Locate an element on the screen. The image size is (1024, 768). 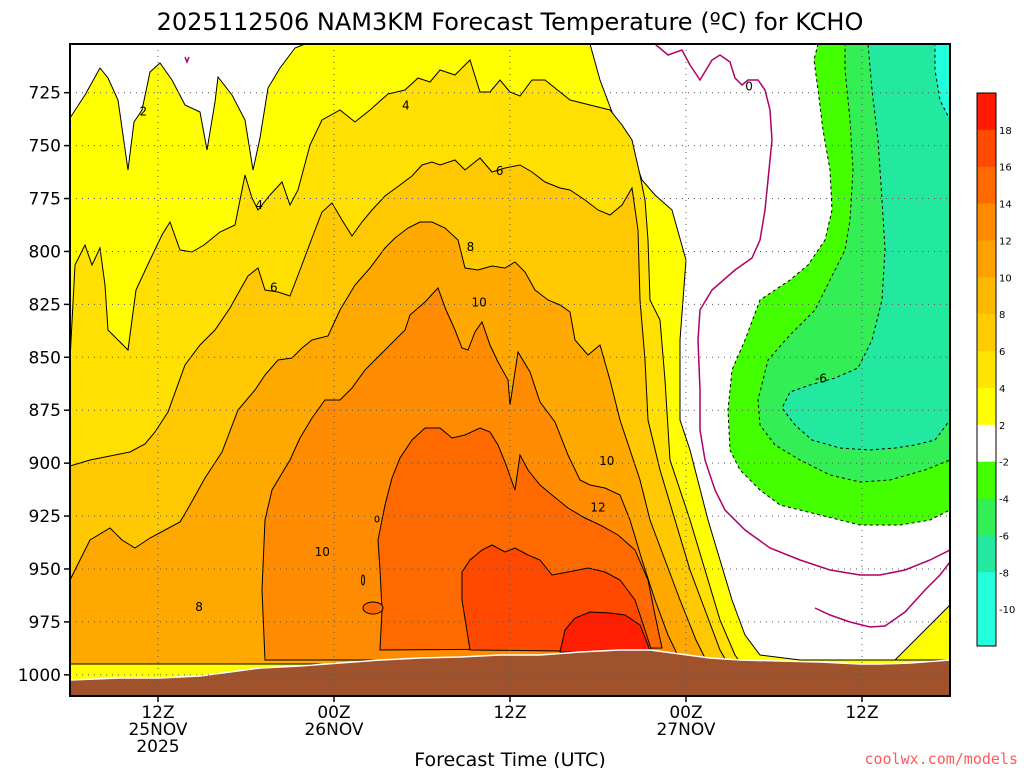
band-minus8-minus10 is located at coordinates (942, 82).